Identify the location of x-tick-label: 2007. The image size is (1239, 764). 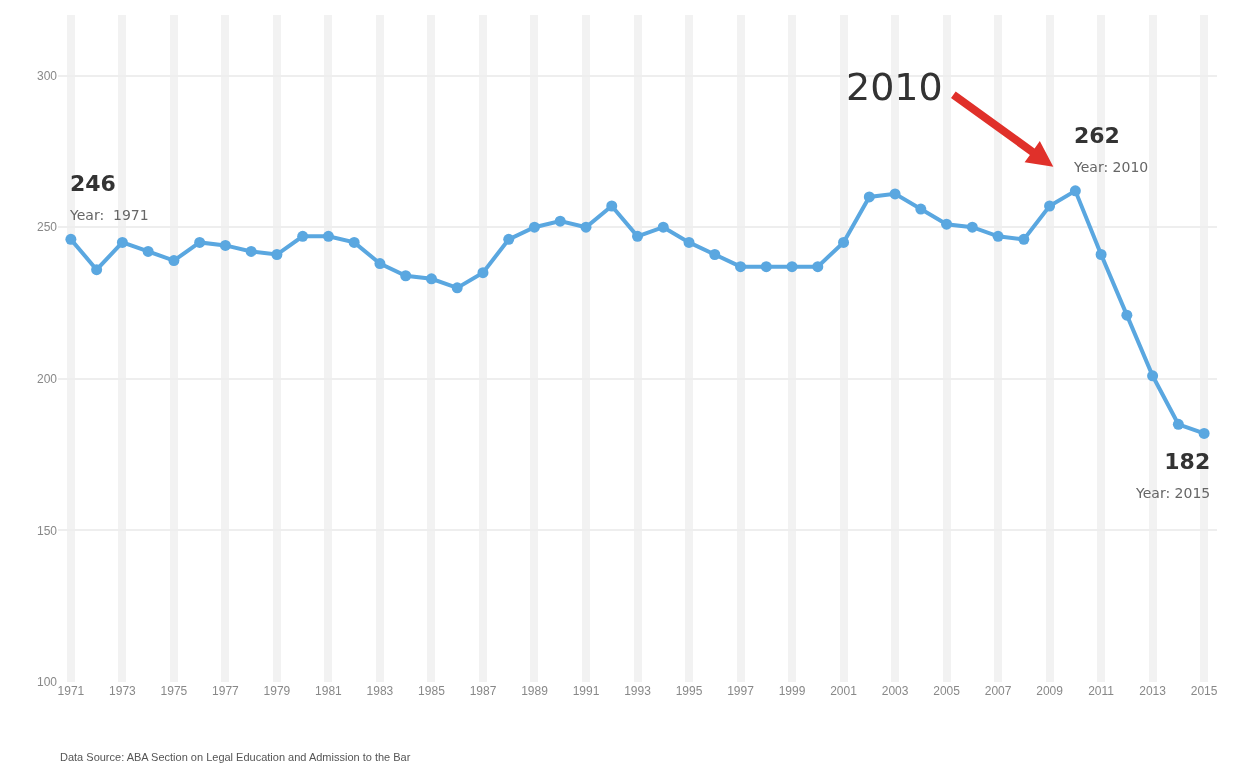
(998, 691).